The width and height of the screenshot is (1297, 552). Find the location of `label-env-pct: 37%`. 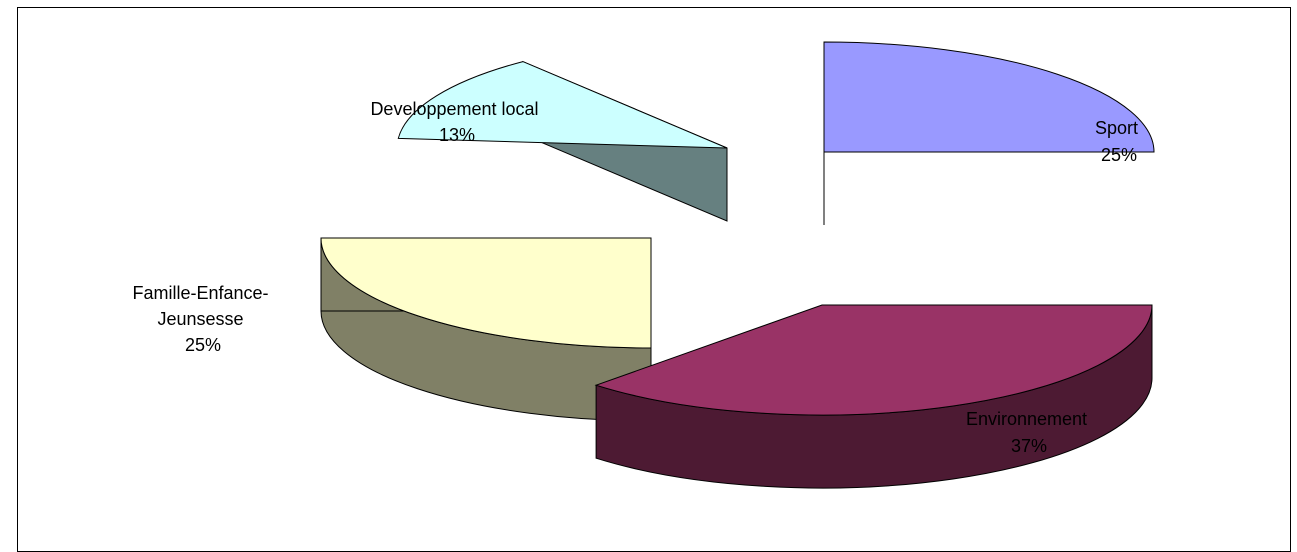

label-env-pct: 37% is located at coordinates (1029, 446).